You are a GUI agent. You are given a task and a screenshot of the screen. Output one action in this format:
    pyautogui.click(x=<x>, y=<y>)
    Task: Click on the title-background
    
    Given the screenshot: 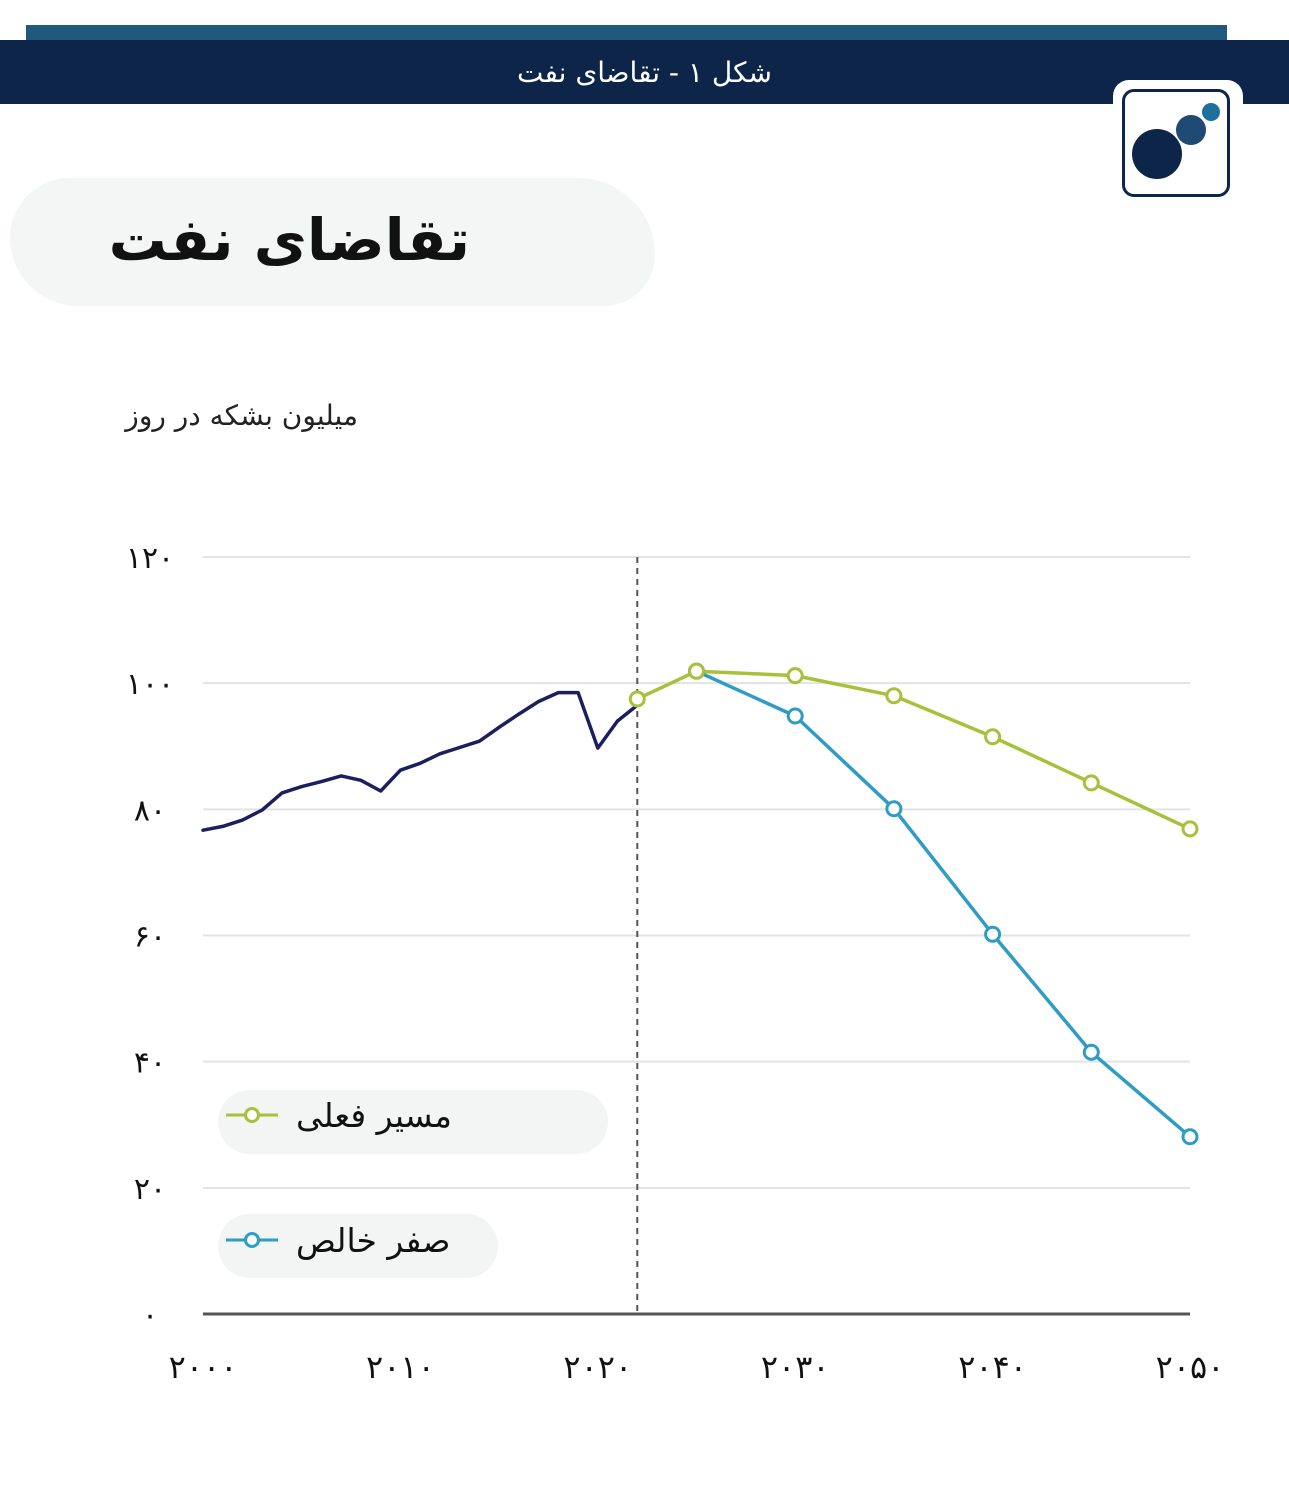 What is the action you would take?
    pyautogui.click(x=332, y=242)
    